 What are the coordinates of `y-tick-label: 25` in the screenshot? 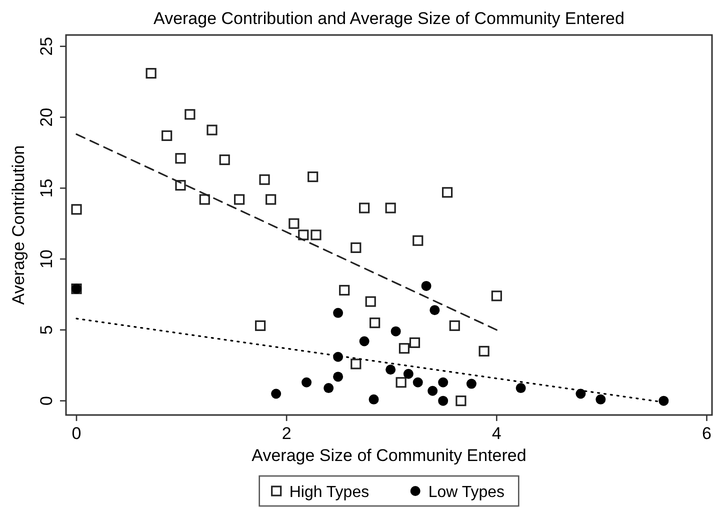 It's located at (46, 46).